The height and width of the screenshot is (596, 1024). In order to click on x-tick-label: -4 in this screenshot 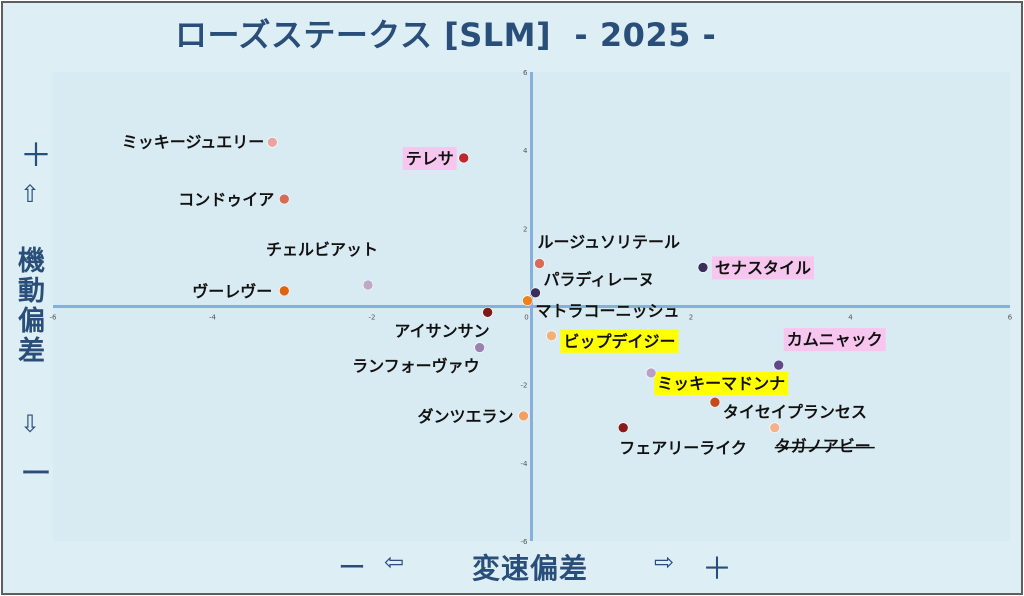, I will do `click(213, 318)`.